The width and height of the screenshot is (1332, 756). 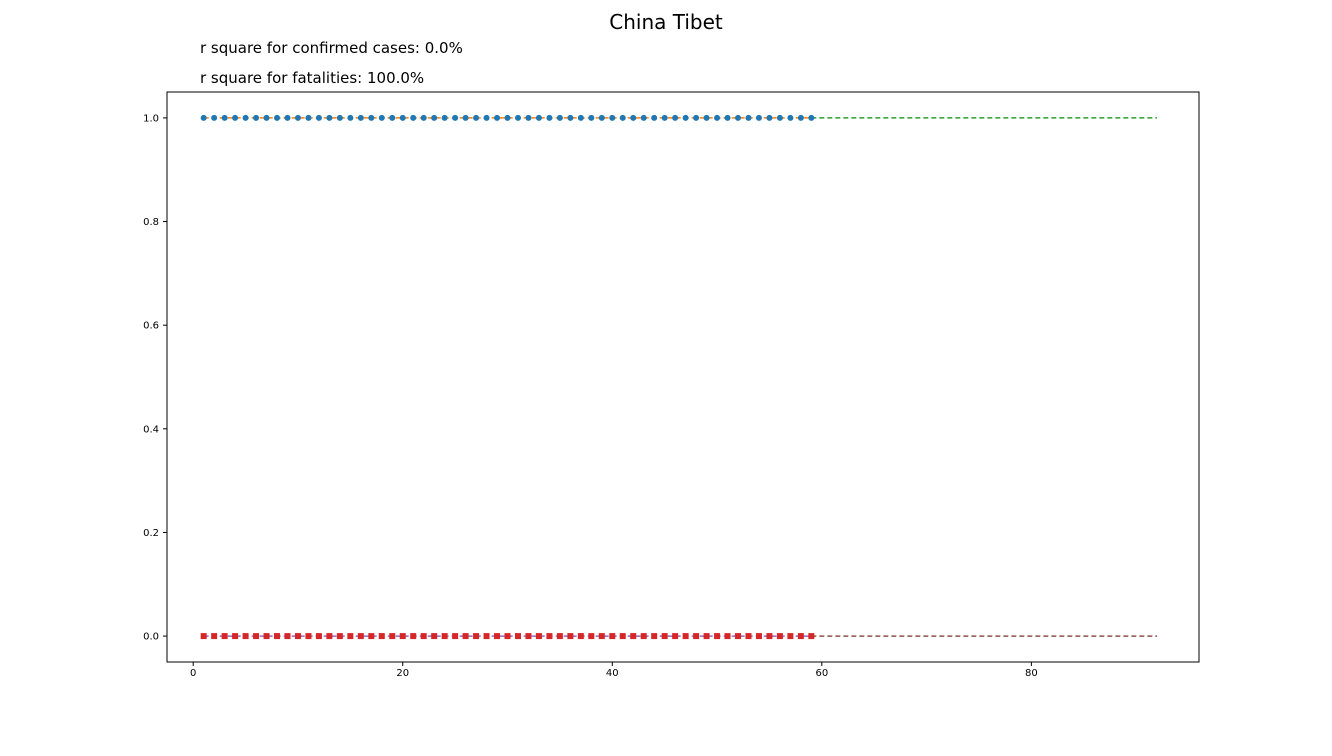 I want to click on x-axis: 0 20 40 60 80, so click(x=614, y=670).